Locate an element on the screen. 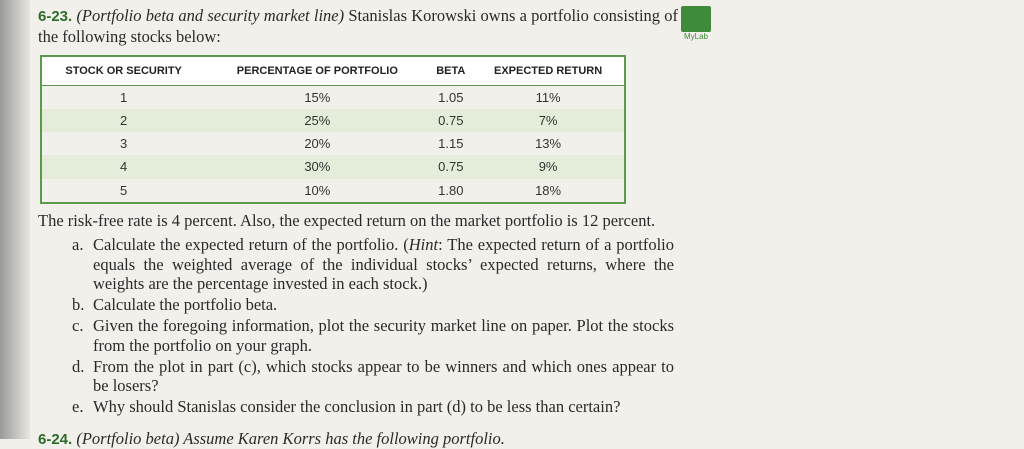 This screenshot has height=449, width=1024. table-row: 3 20% 1.15 13% is located at coordinates (333, 143).